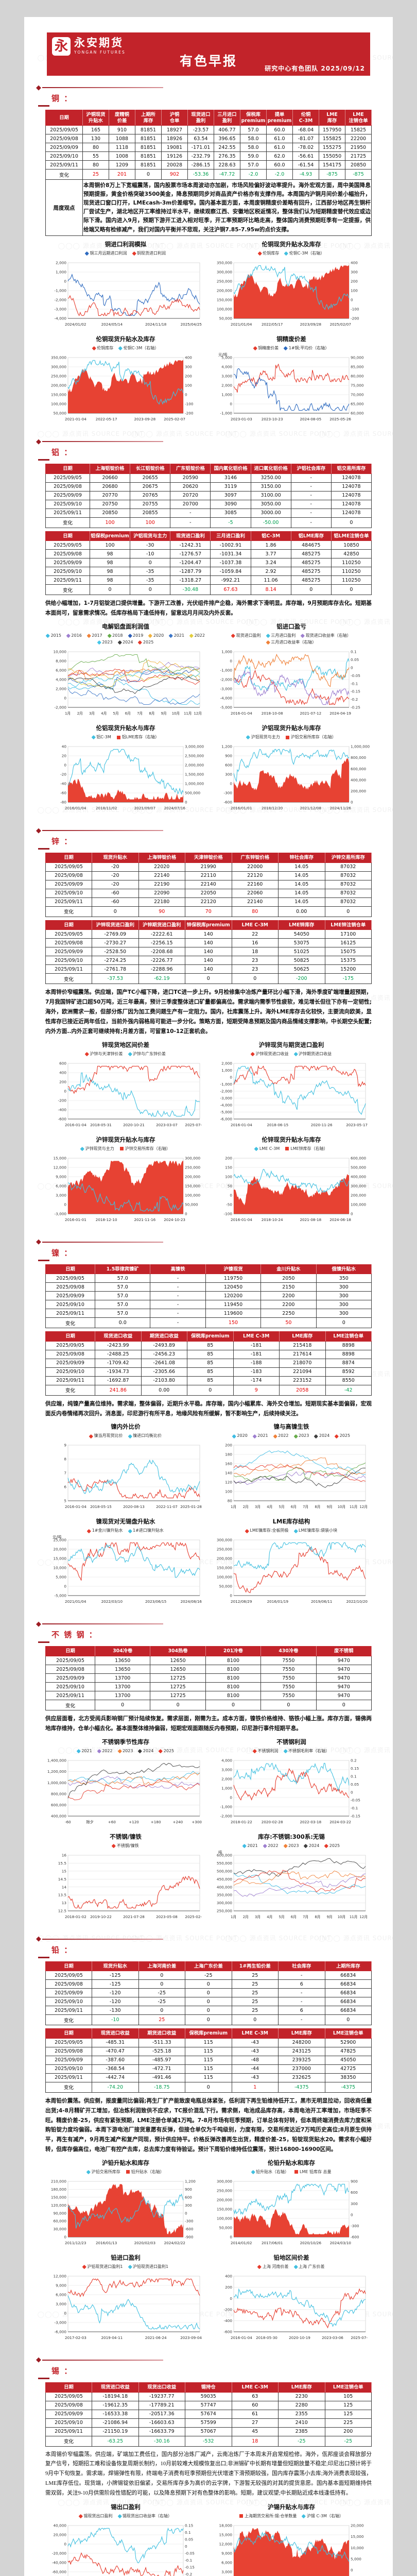 The width and height of the screenshot is (417, 2576). What do you see at coordinates (308, 1750) in the screenshot?
I see `legend-label: 不锈钢毛利率（右轴）` at bounding box center [308, 1750].